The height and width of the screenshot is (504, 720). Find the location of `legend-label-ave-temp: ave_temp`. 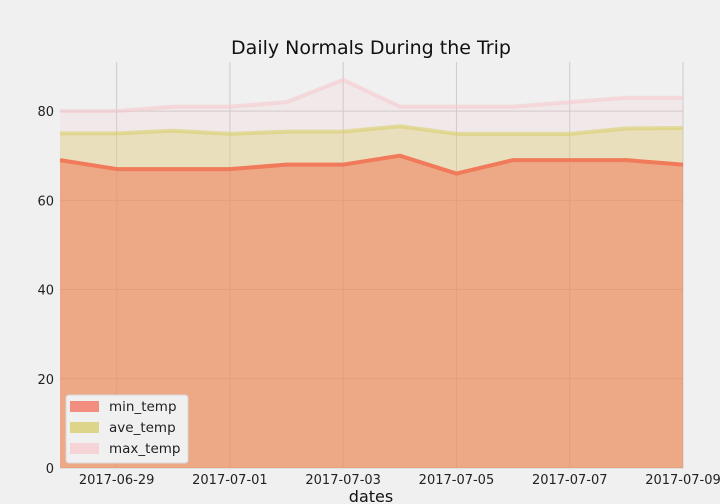

legend-label-ave-temp: ave_temp is located at coordinates (142, 428).